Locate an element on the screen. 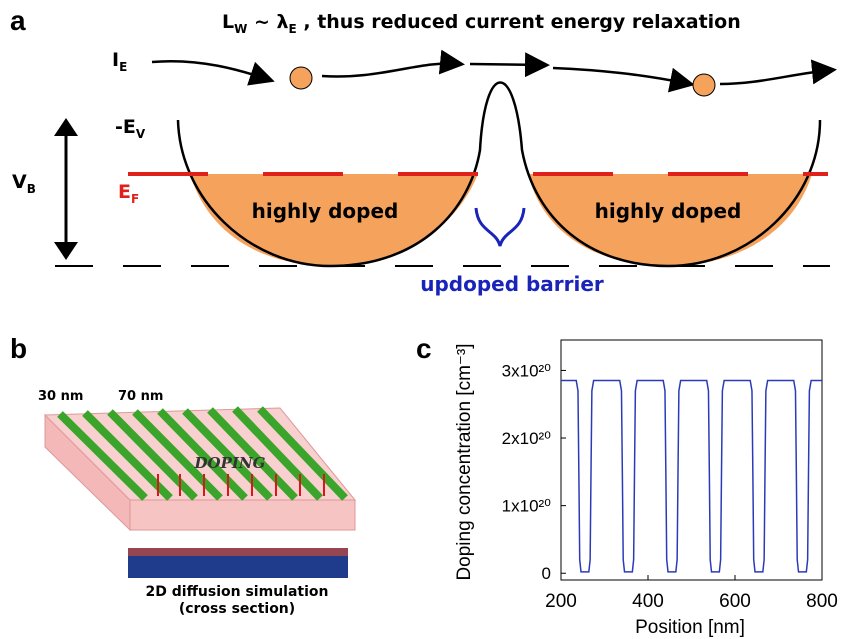 The width and height of the screenshot is (861, 639). title-part: W is located at coordinates (240, 29).